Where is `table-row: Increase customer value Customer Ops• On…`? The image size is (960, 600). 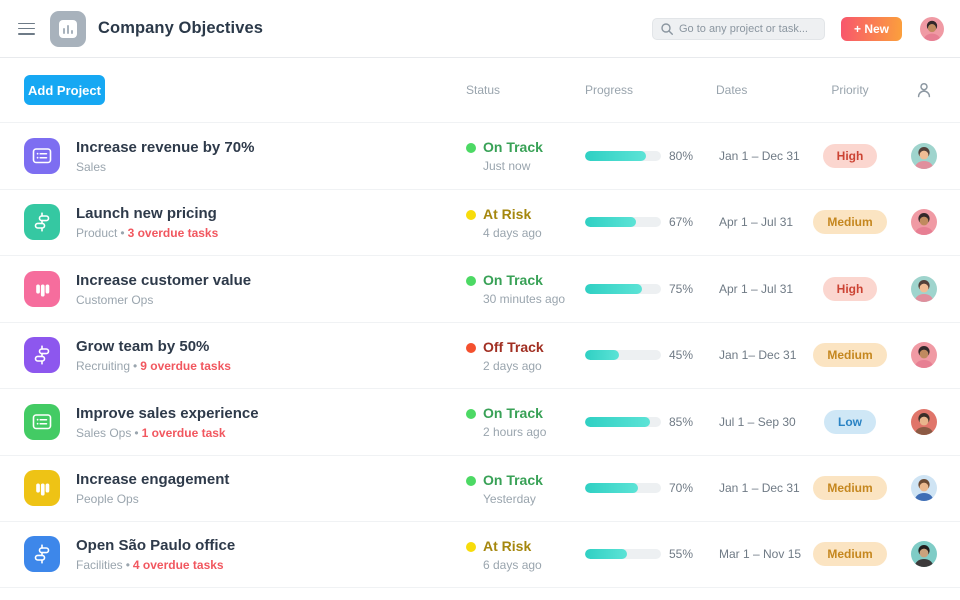 table-row: Increase customer value Customer Ops• On… is located at coordinates (480, 288).